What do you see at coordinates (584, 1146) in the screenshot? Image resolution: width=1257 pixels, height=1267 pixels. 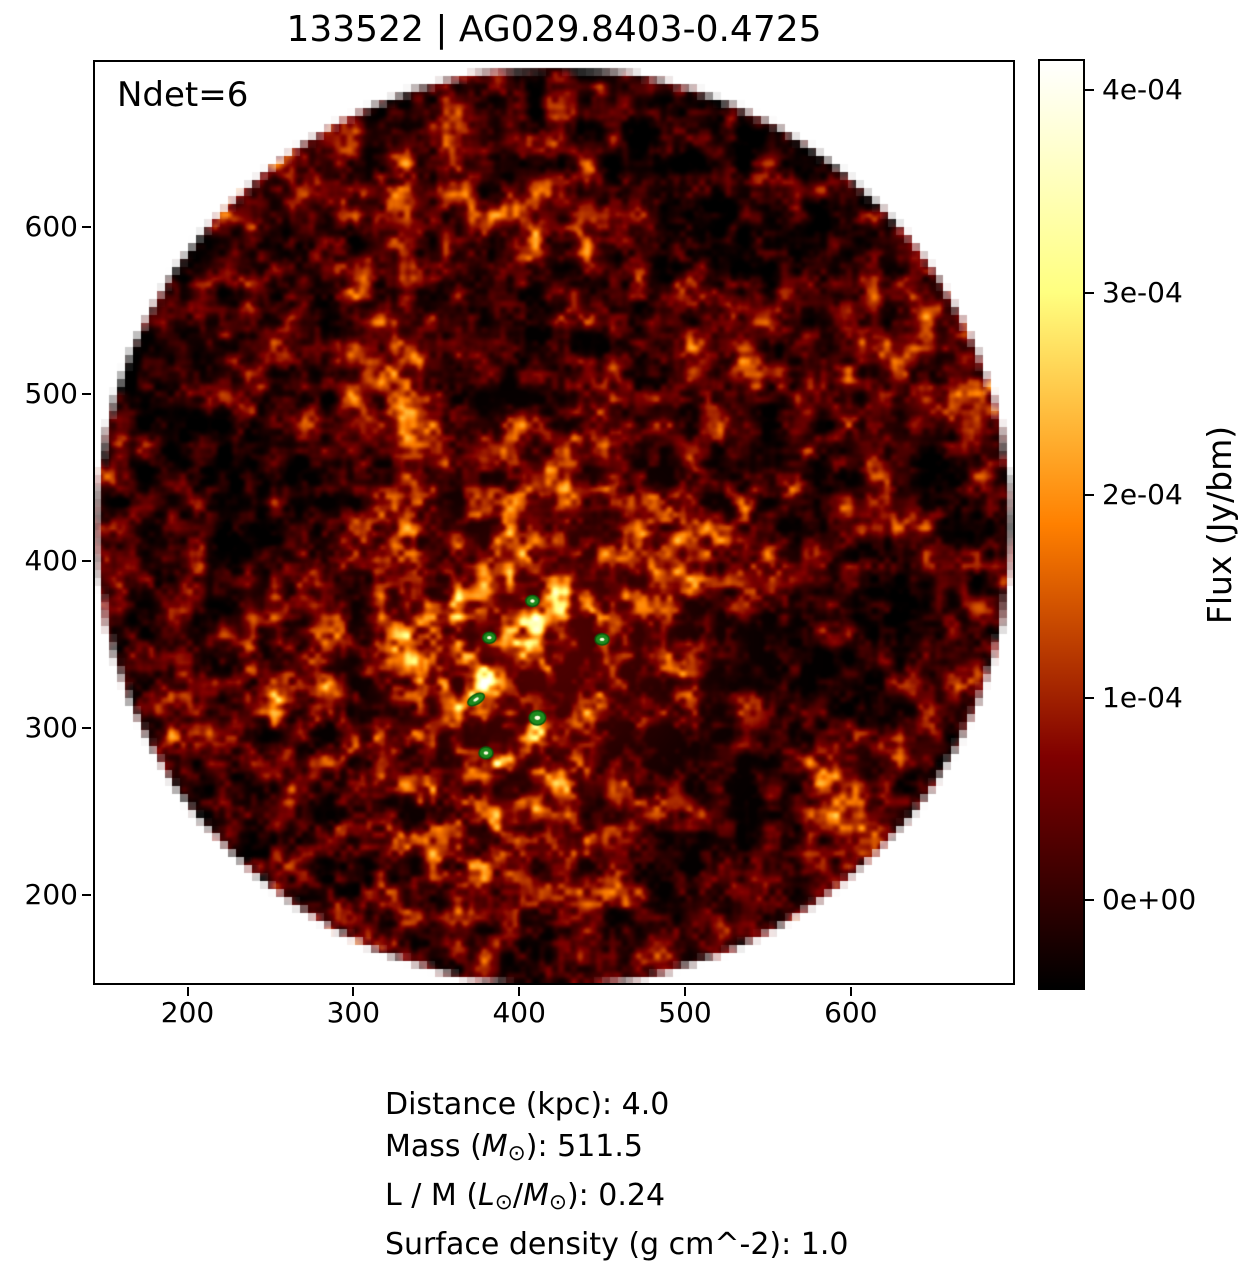 I see `info-line-text: ): 511.5` at bounding box center [584, 1146].